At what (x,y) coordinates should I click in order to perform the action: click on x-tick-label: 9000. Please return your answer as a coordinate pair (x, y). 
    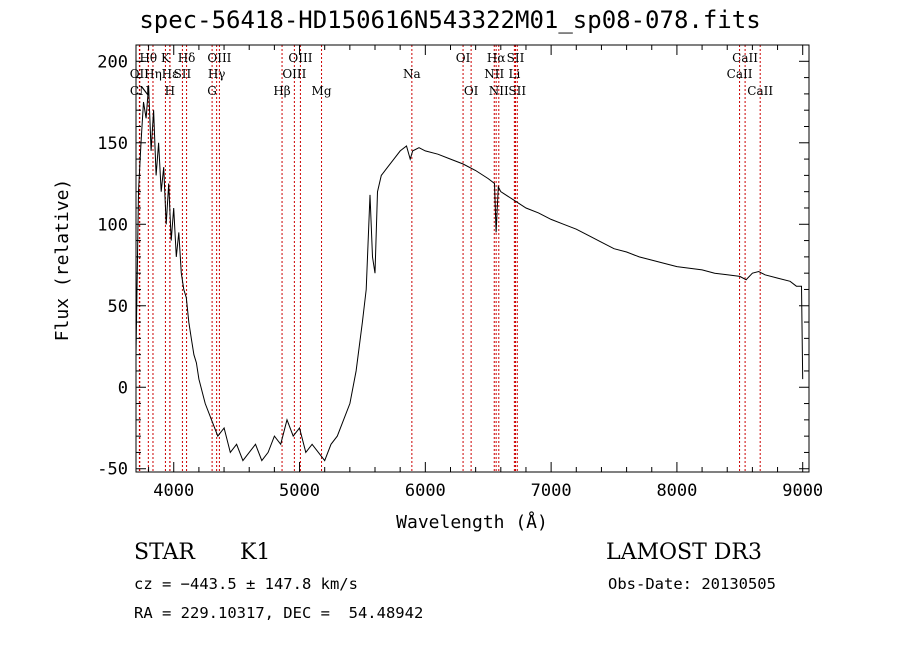
    Looking at the image, I should click on (802, 491).